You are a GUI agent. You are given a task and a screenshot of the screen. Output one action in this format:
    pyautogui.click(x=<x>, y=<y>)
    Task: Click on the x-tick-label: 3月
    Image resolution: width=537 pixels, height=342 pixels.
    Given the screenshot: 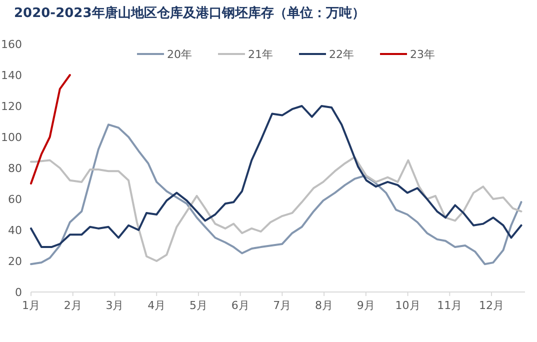 What is the action you would take?
    pyautogui.click(x=115, y=305)
    